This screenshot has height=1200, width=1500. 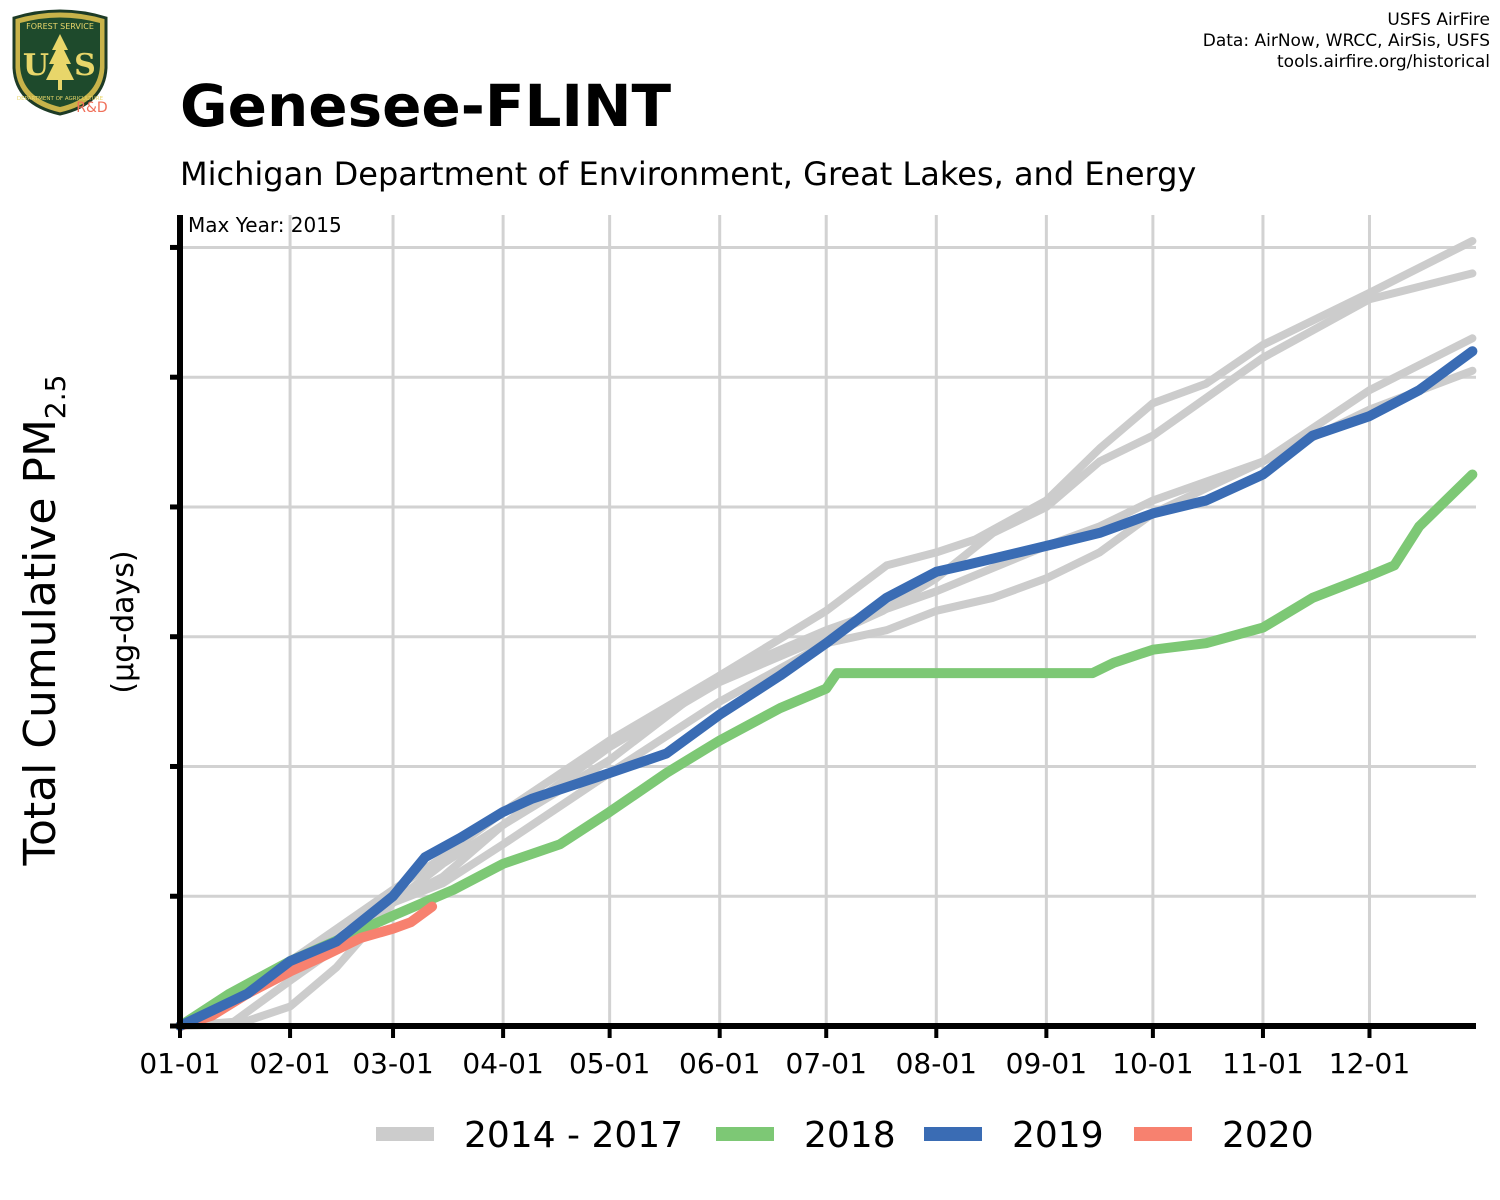 I want to click on x-tick-label: 03-01, so click(x=392, y=1063).